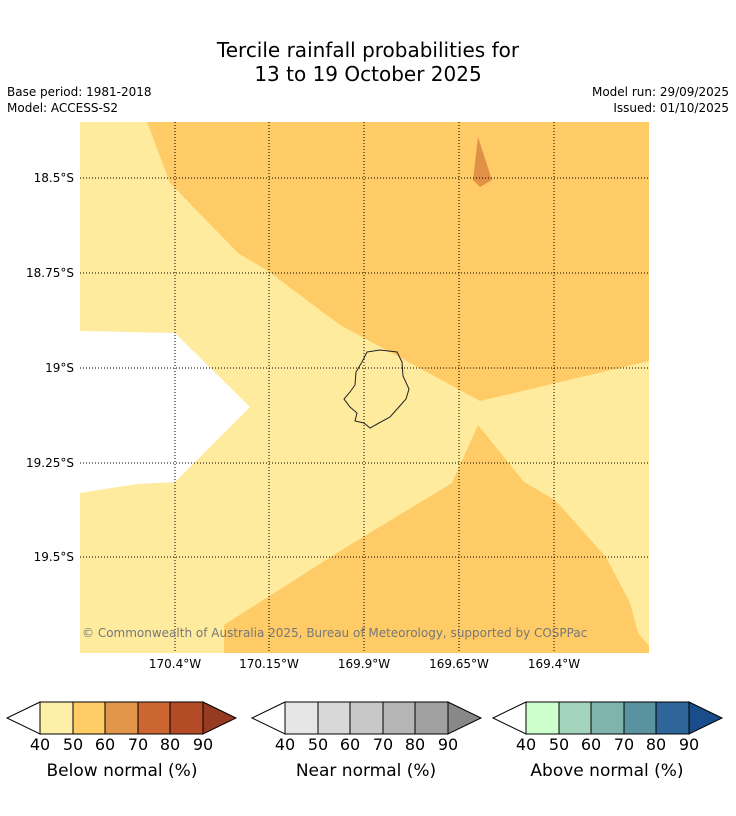 Image resolution: width=736 pixels, height=816 pixels. Describe the element at coordinates (79, 92) in the screenshot. I see `base-period: Base period: 1981-2018` at that location.